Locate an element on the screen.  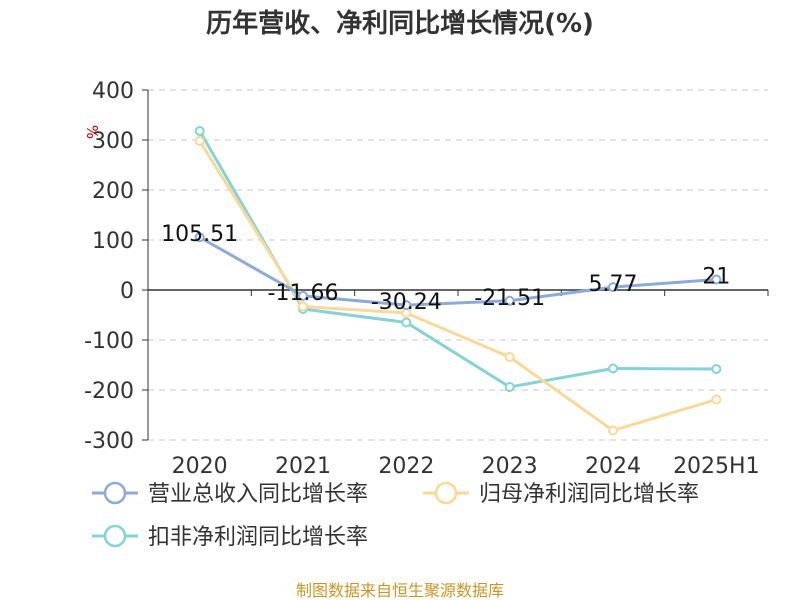
y-tick-label: 100 is located at coordinates (113, 241).